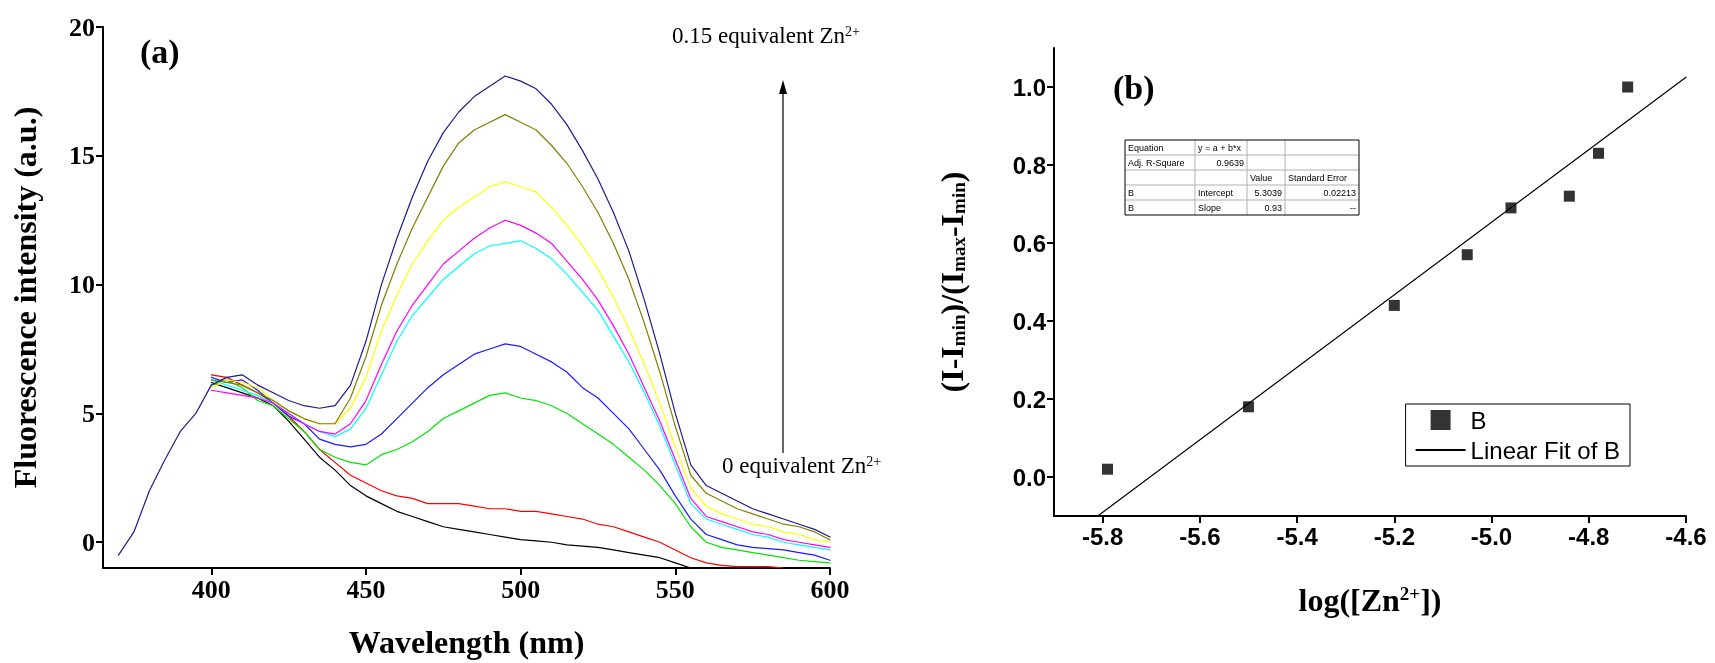 The image size is (1715, 663). What do you see at coordinates (1339, 192) in the screenshot?
I see `annotation: 0.02213` at bounding box center [1339, 192].